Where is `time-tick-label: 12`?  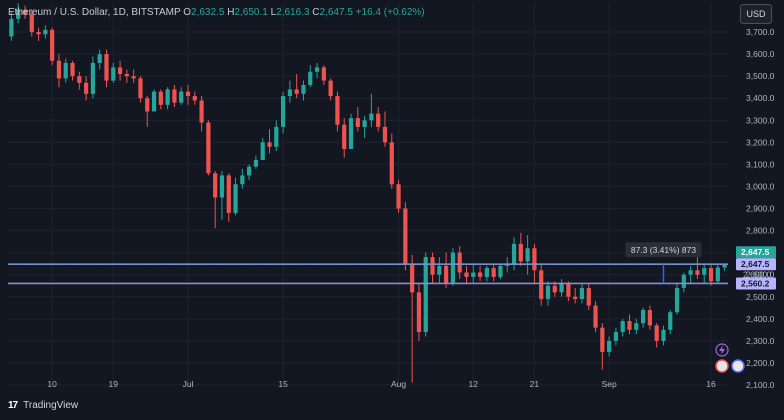 time-tick-label: 12 is located at coordinates (474, 384).